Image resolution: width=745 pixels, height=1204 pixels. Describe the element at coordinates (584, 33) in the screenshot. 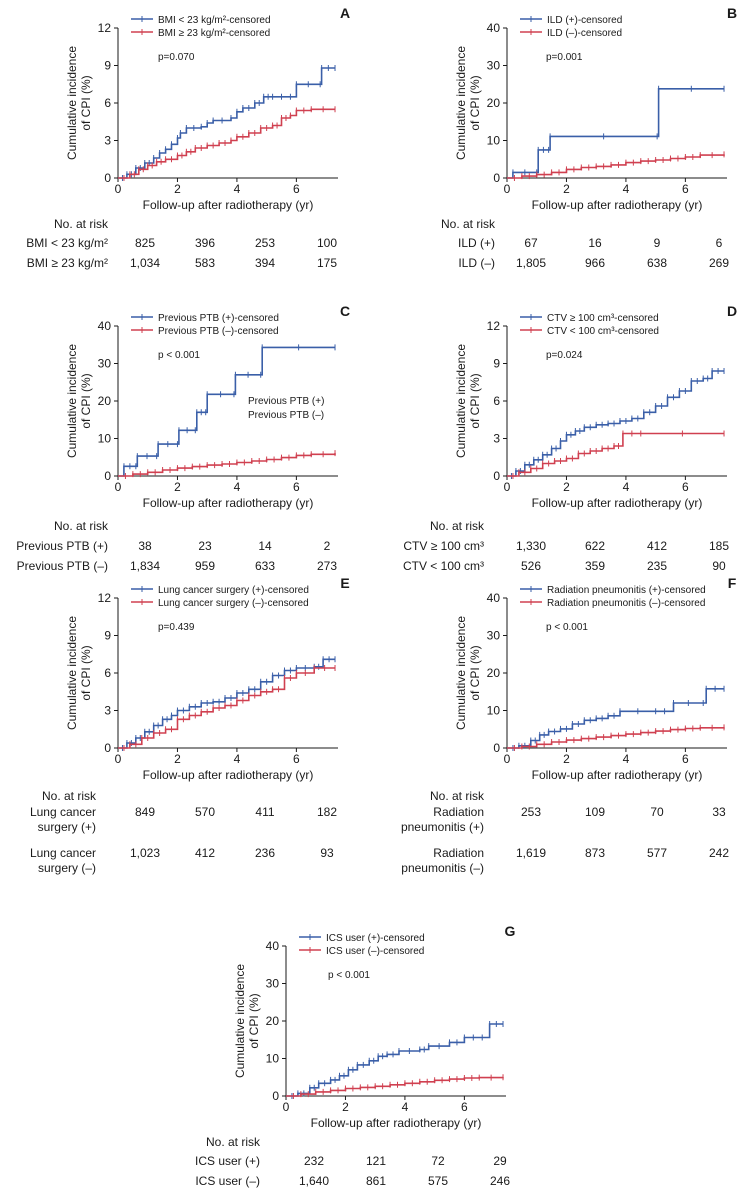

I see `legend-label: ILD (–)-censored` at that location.